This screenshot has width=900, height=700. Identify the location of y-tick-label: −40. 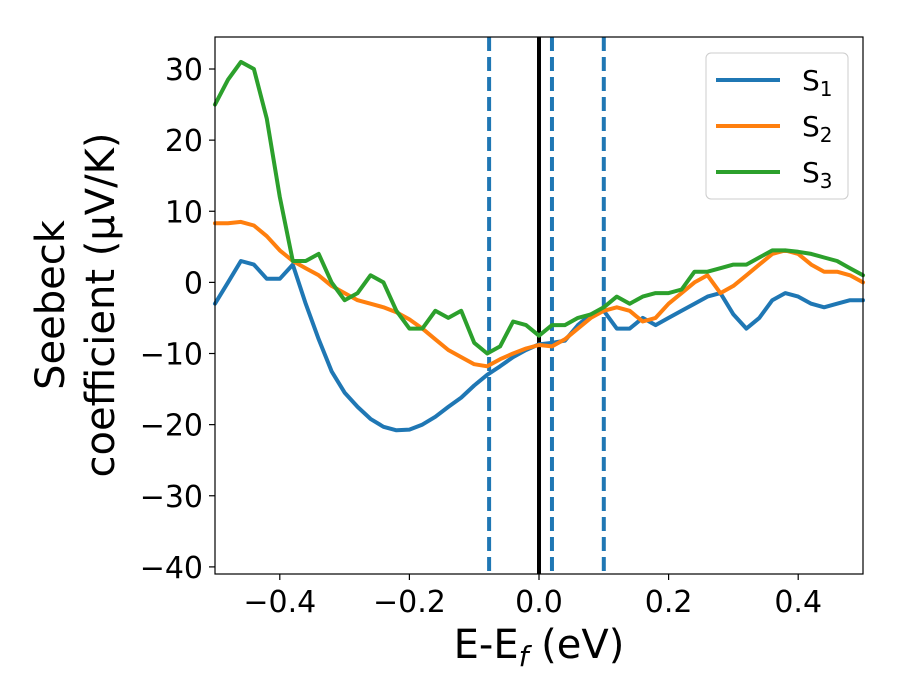
(171, 568).